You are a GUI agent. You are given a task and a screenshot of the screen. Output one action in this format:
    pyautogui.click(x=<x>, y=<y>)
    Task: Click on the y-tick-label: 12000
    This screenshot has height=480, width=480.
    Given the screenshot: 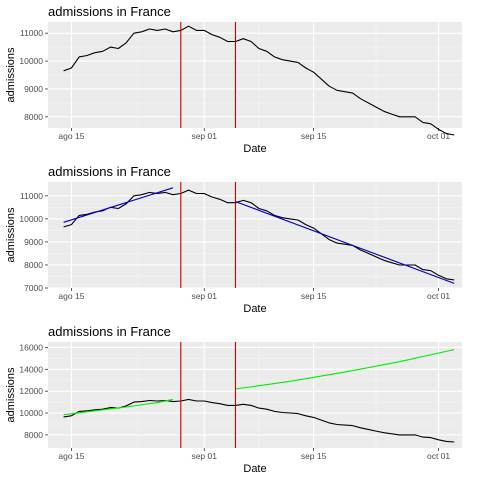 What is the action you would take?
    pyautogui.click(x=31, y=391)
    